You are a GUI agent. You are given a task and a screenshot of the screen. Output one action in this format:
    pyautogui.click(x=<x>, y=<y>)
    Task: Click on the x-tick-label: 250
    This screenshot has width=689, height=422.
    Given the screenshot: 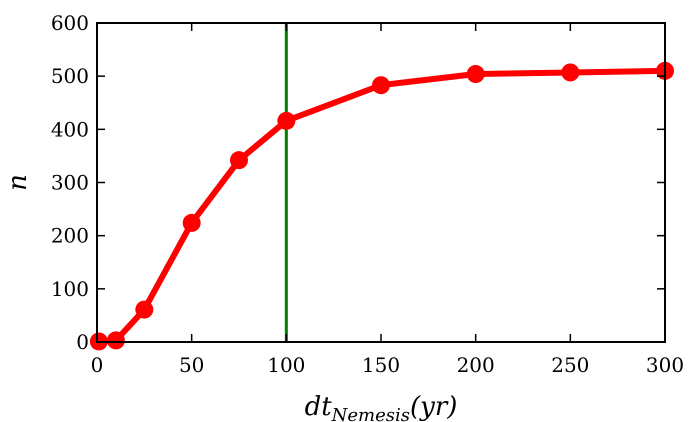 What is the action you would take?
    pyautogui.click(x=570, y=365)
    